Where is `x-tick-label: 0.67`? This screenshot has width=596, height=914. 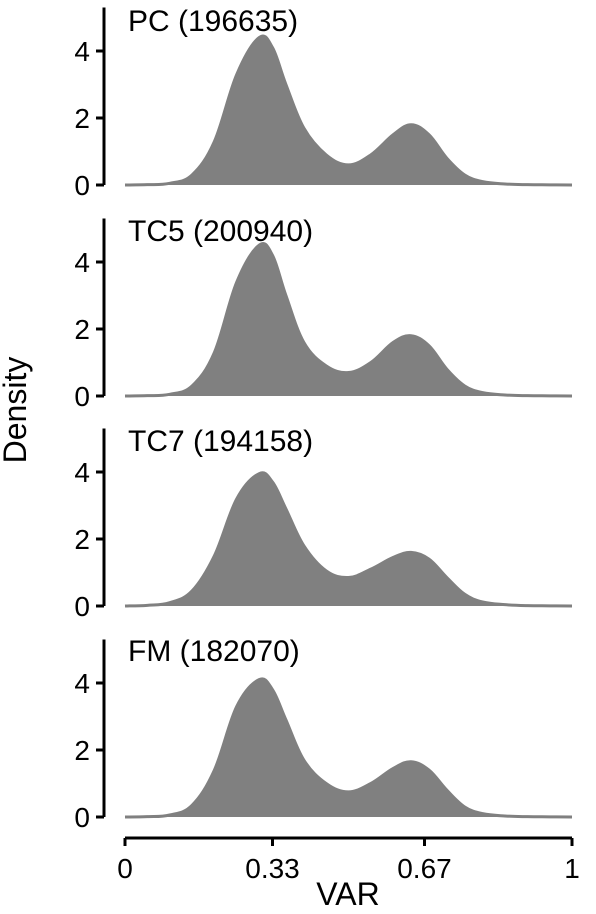
x-tick-label: 0.67 is located at coordinates (424, 868).